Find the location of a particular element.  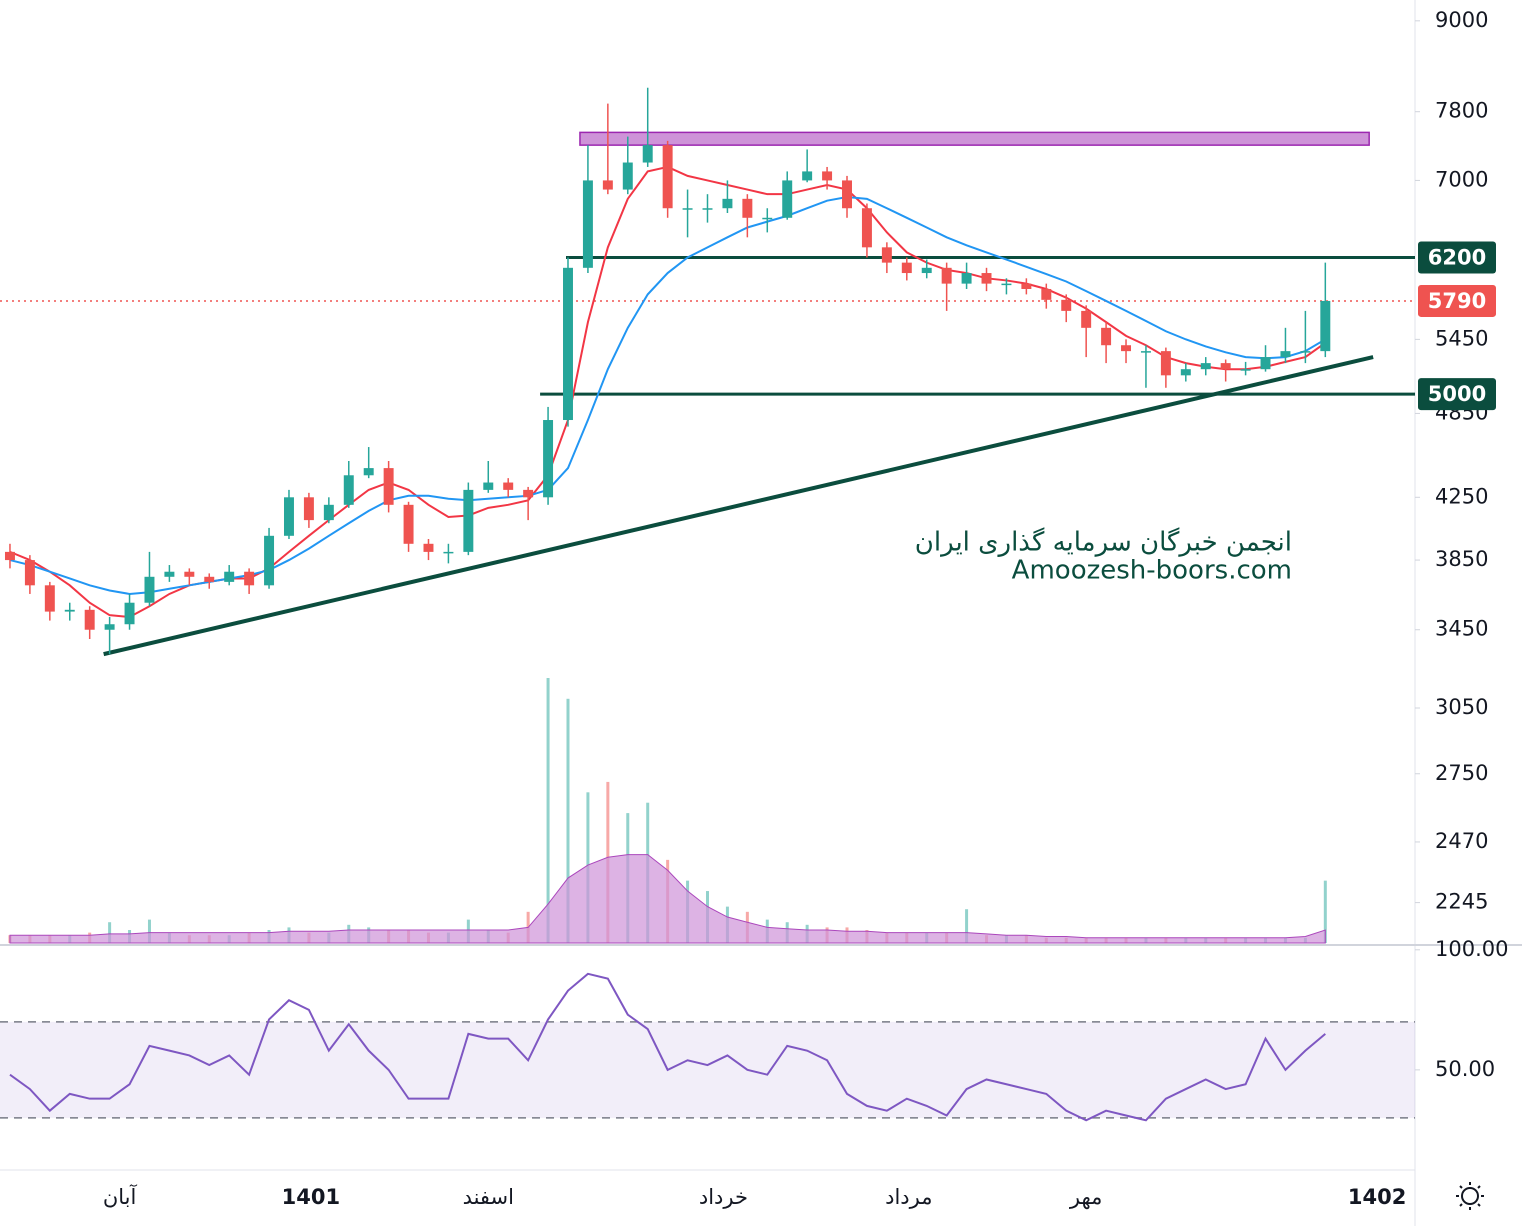

x-tick-label: مرداد is located at coordinates (908, 1197).